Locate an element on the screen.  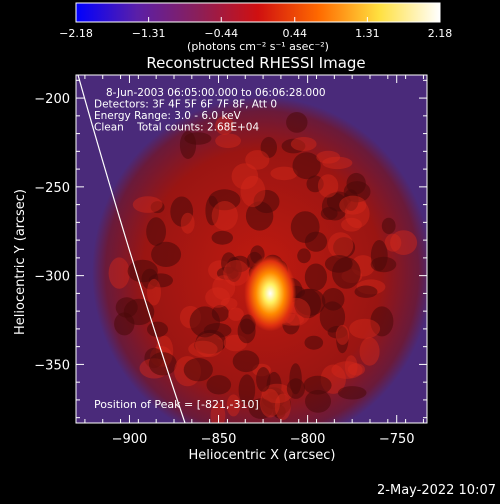
y-tick-label: −200 is located at coordinates (52, 99).